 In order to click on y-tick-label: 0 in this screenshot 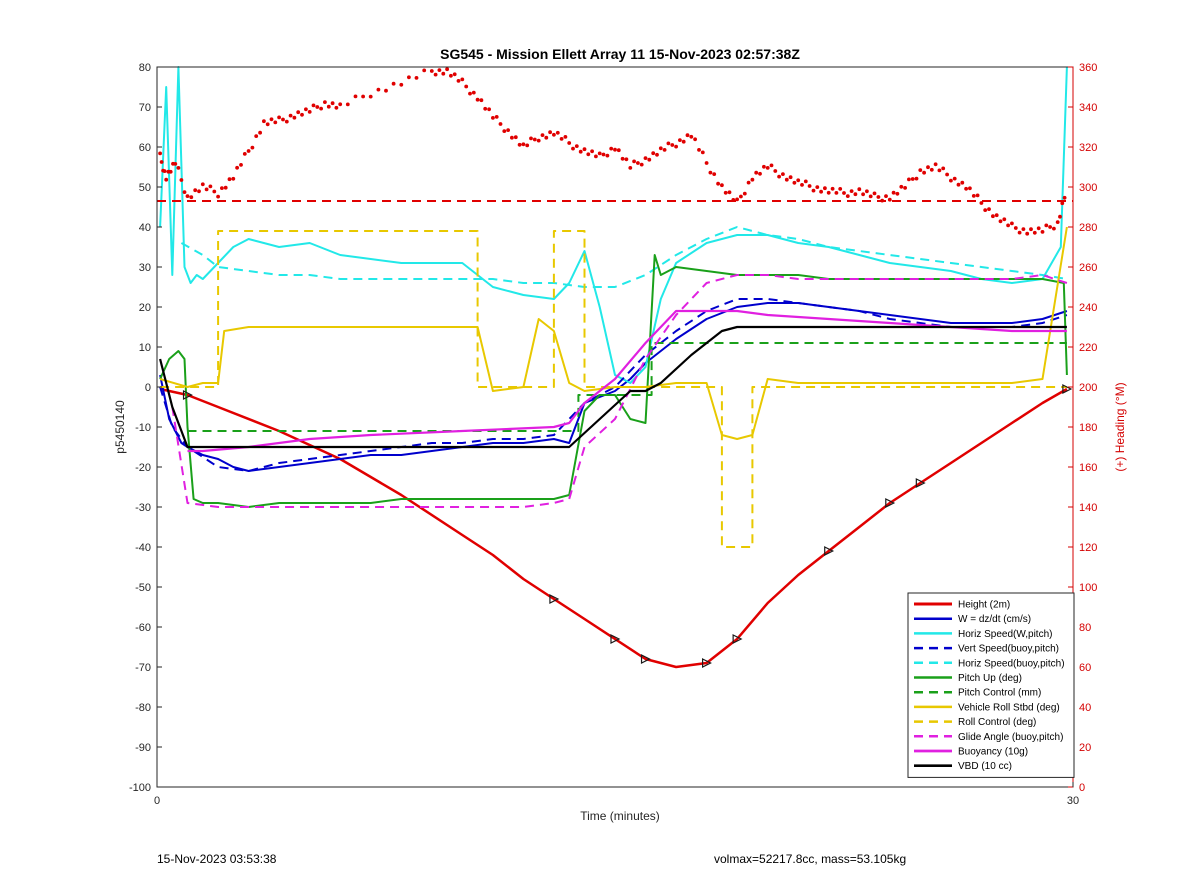, I will do `click(148, 388)`.